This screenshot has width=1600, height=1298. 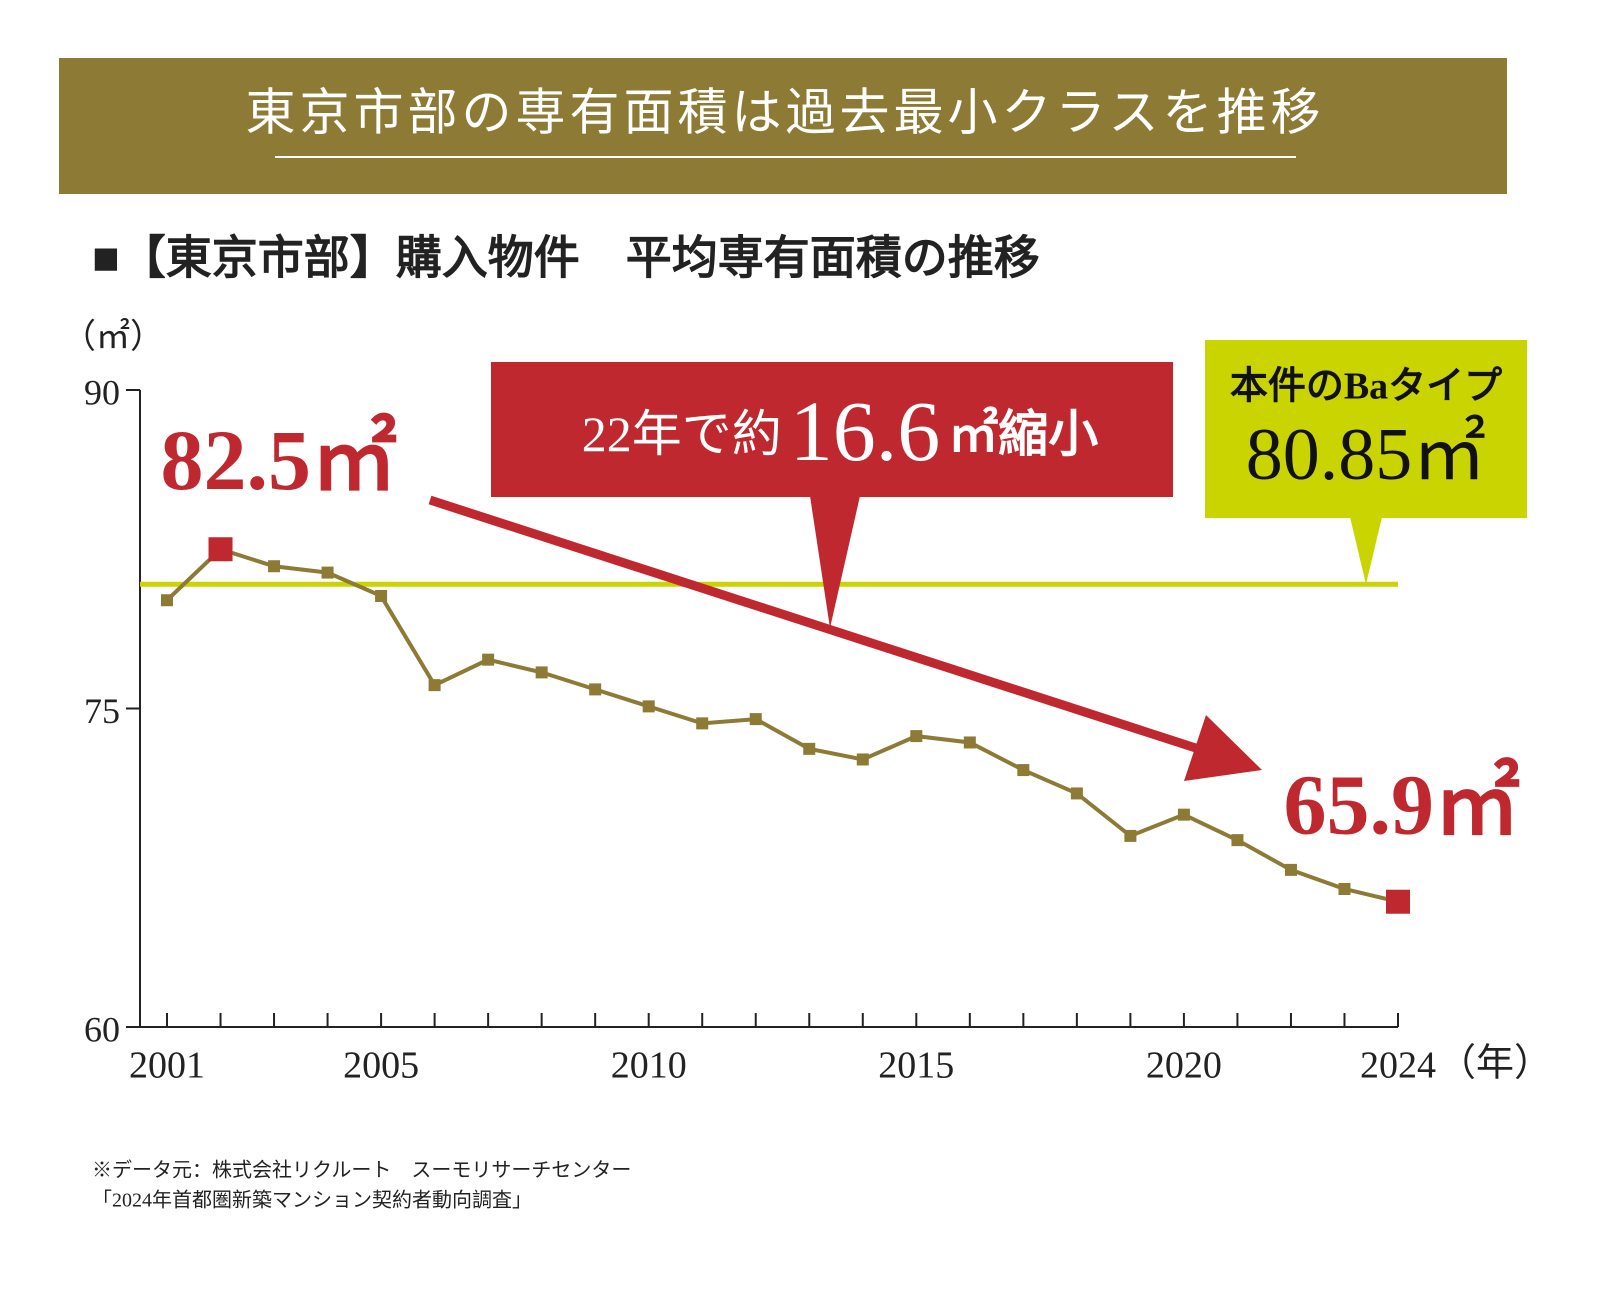 I want to click on trend-arrow, so click(x=817, y=625).